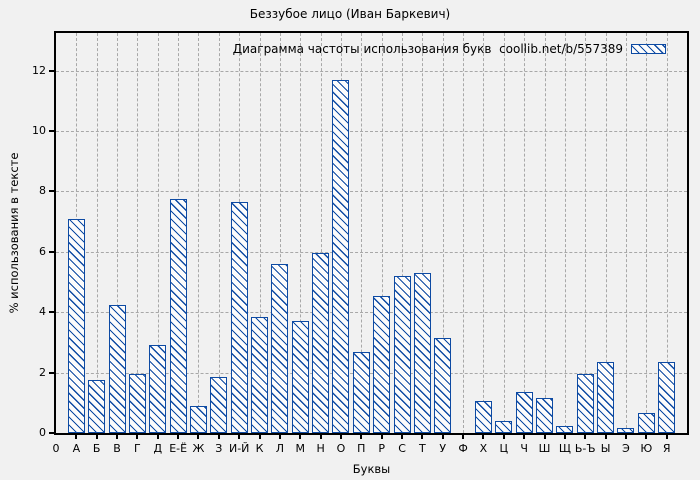 The width and height of the screenshot is (700, 480). What do you see at coordinates (137, 403) in the screenshot?
I see `bar-Г` at bounding box center [137, 403].